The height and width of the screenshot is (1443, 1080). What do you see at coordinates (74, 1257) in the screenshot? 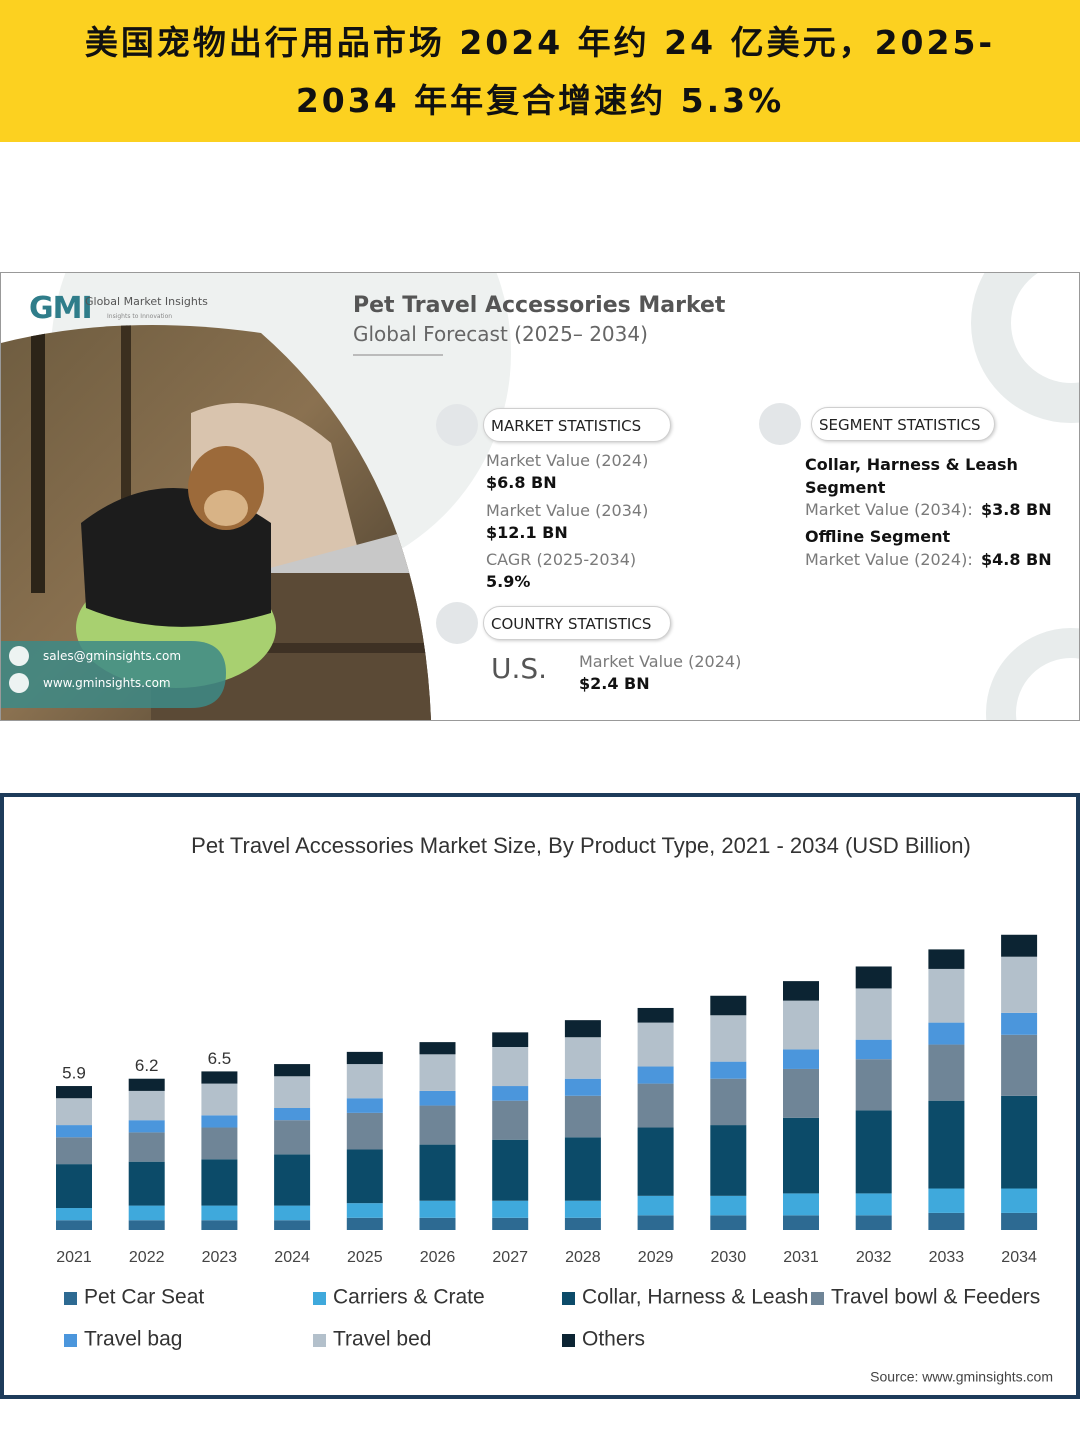
I see `x-tick-label: 2021` at bounding box center [74, 1257].